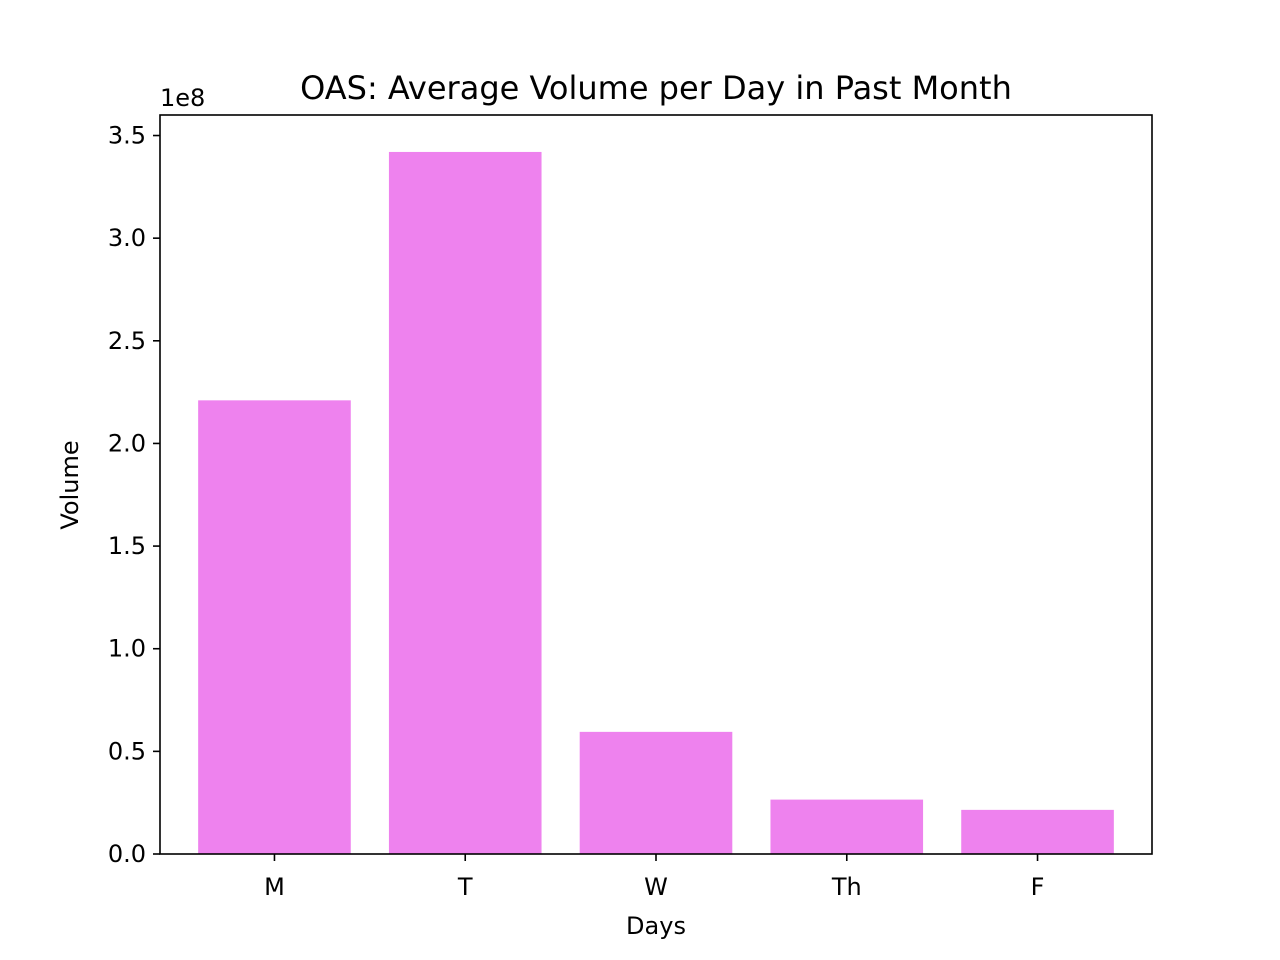 The image size is (1280, 960). I want to click on y-tick-label: 1.5, so click(127, 546).